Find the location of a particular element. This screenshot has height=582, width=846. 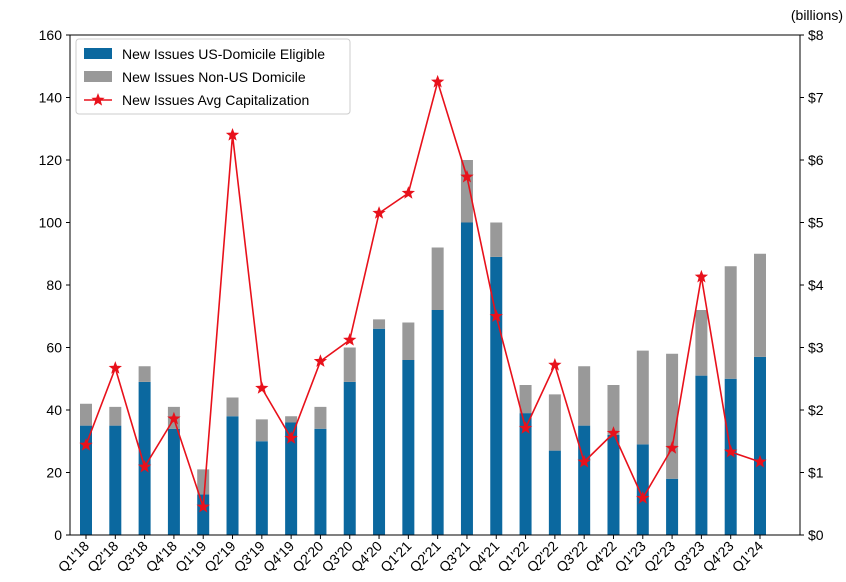

x-tick-label: Q1'24 is located at coordinates (748, 557).